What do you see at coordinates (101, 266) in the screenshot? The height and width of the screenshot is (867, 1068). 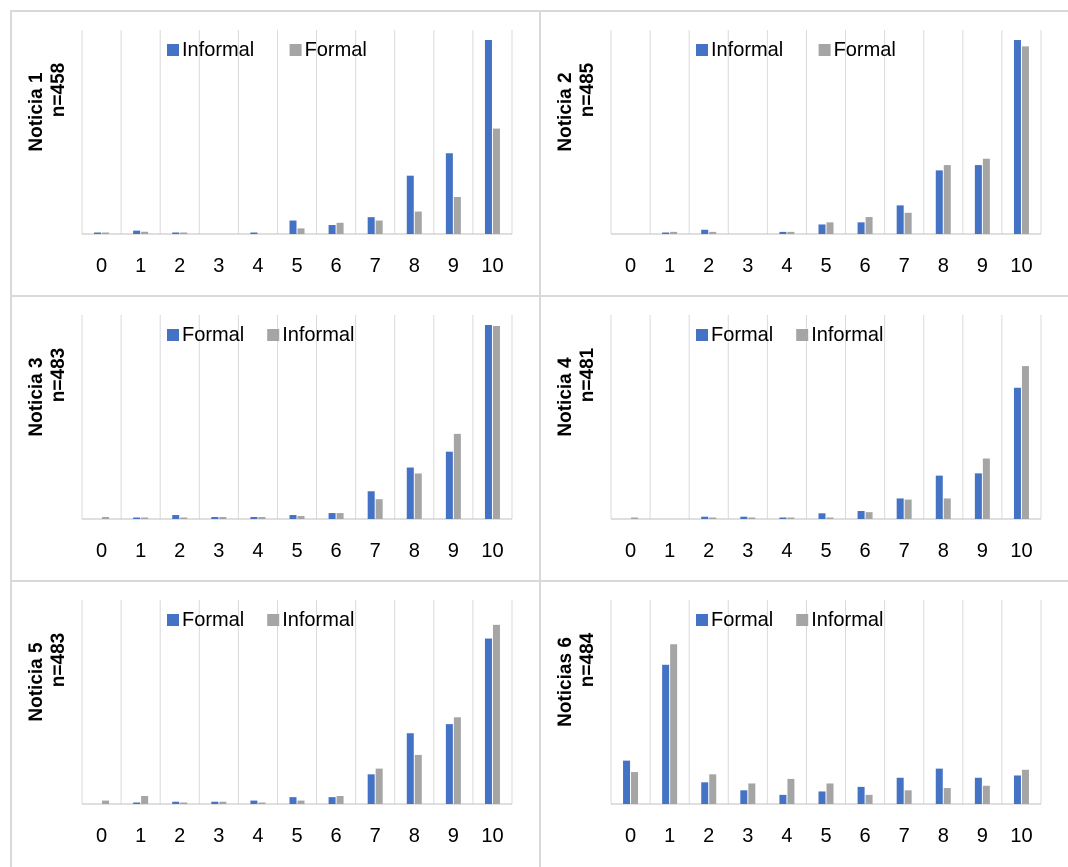 I see `x-tick-label: 0` at bounding box center [101, 266].